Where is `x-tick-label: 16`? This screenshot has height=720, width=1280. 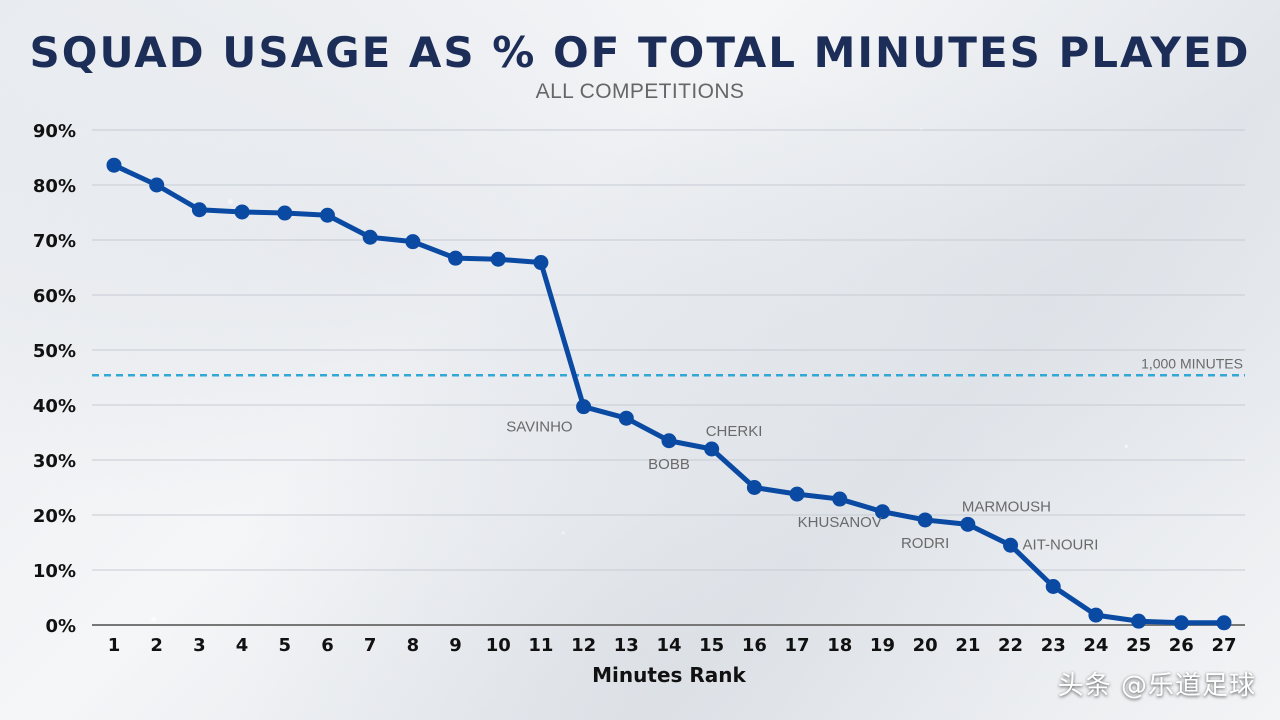 x-tick-label: 16 is located at coordinates (754, 645).